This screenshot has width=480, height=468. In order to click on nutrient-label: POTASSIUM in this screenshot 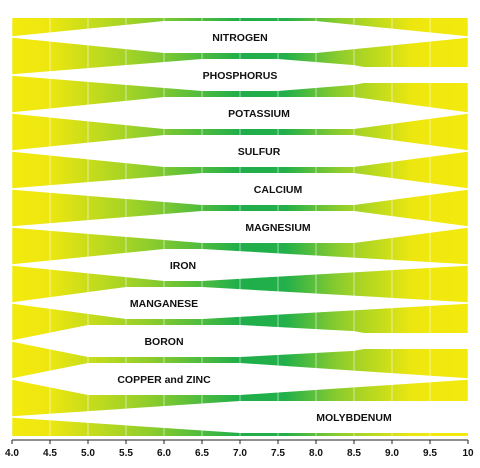, I will do `click(259, 114)`.